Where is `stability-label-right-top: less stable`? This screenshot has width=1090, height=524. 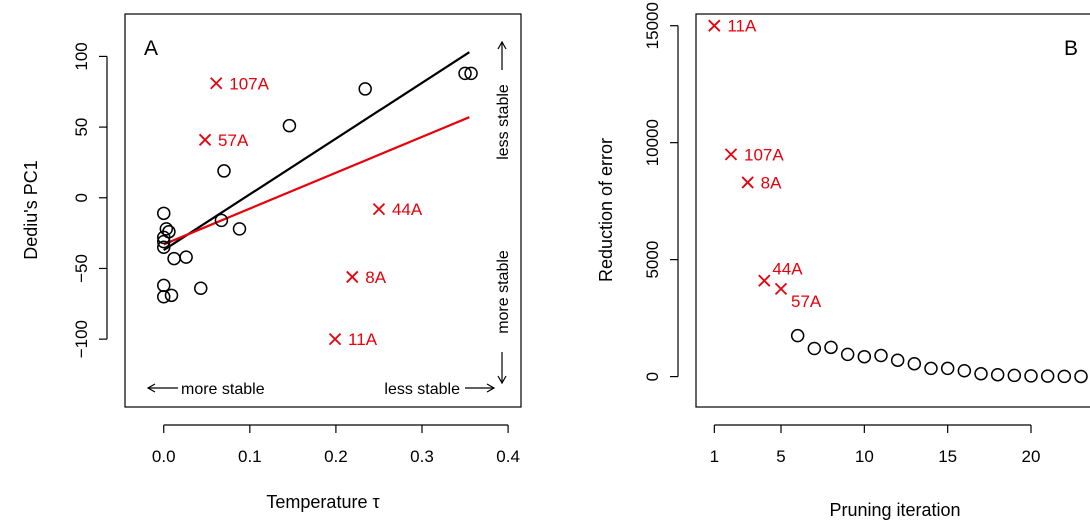 stability-label-right-top: less stable is located at coordinates (503, 122).